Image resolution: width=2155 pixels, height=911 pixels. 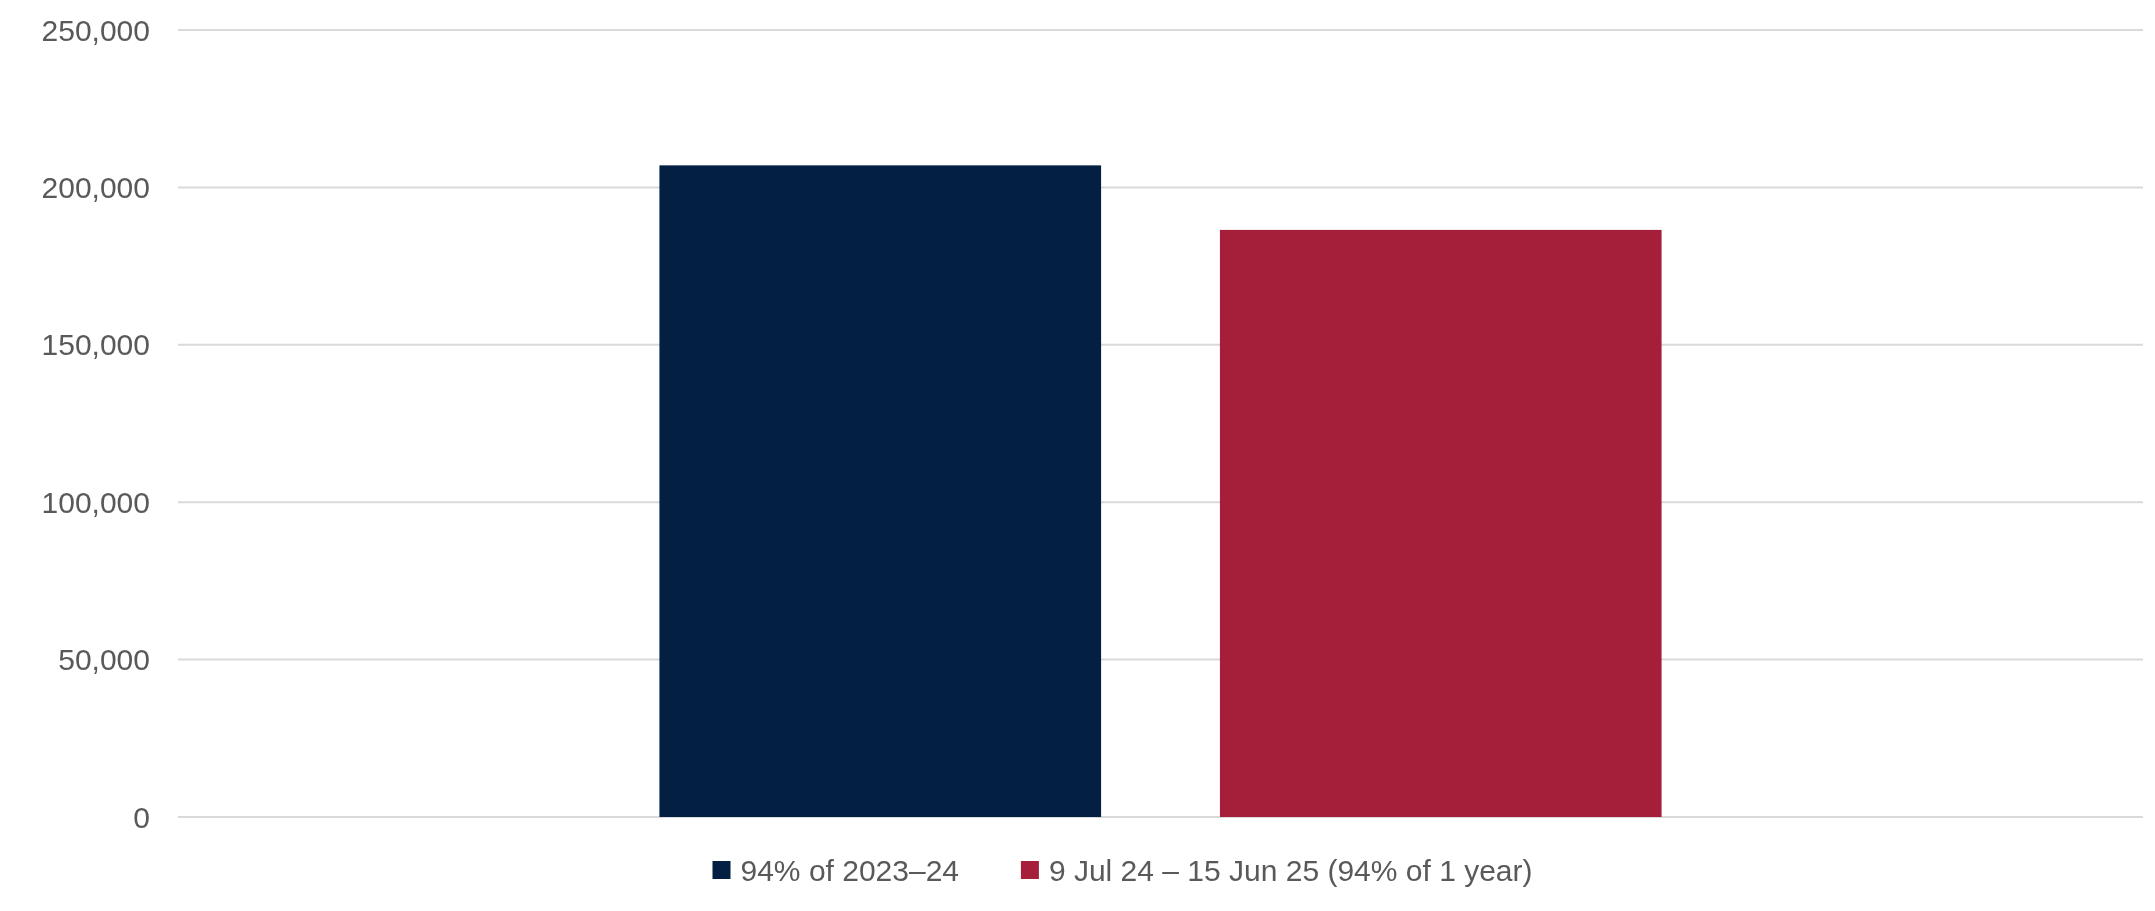 What do you see at coordinates (104, 660) in the screenshot?
I see `y-tick-label: 50,000` at bounding box center [104, 660].